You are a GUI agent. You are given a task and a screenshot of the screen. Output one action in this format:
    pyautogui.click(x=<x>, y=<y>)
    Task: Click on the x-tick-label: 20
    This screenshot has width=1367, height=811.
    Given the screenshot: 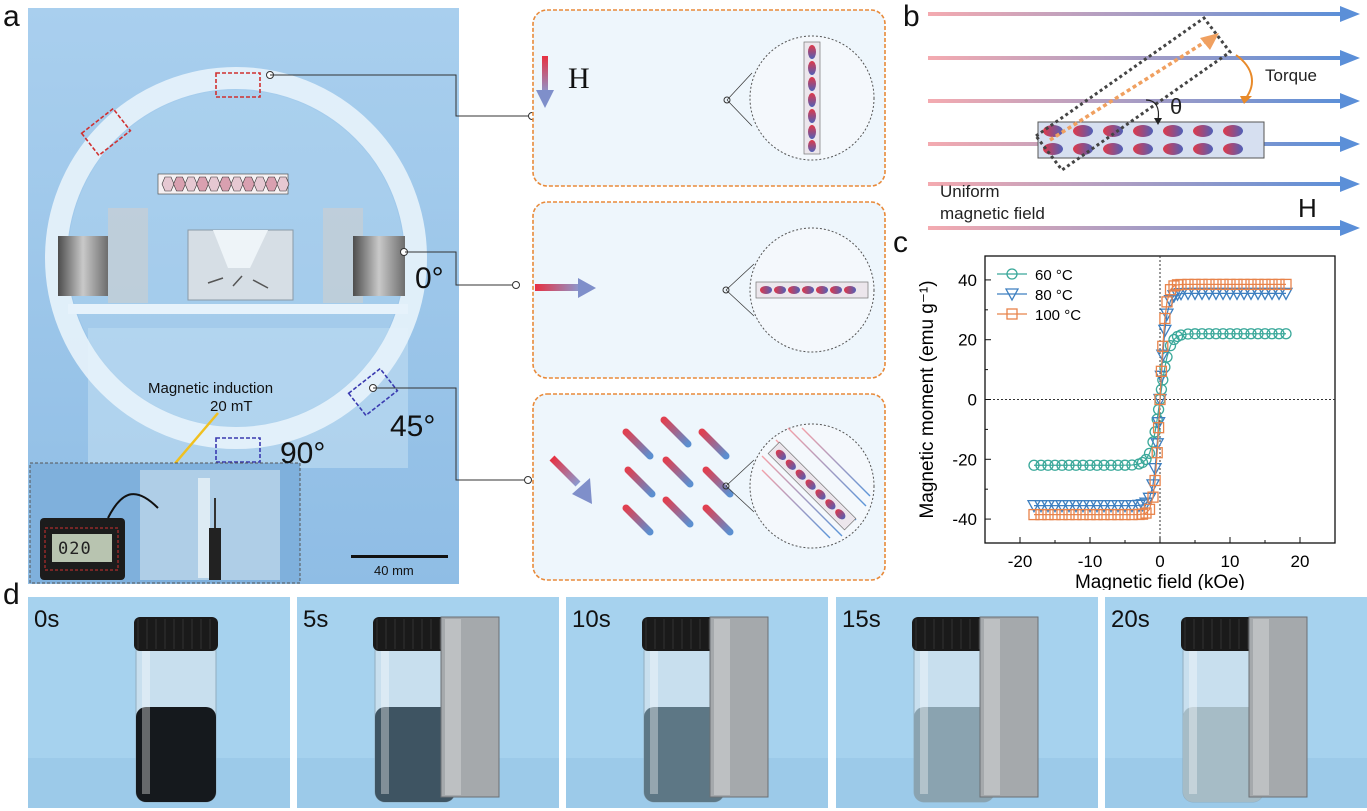 What is the action you would take?
    pyautogui.click(x=1300, y=561)
    